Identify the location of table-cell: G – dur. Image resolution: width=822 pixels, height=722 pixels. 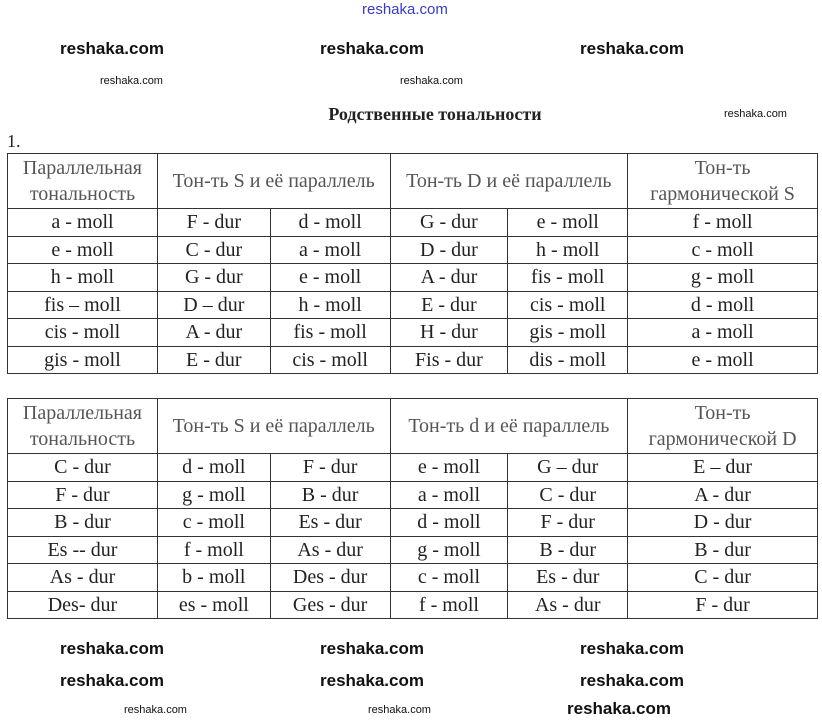
(568, 467).